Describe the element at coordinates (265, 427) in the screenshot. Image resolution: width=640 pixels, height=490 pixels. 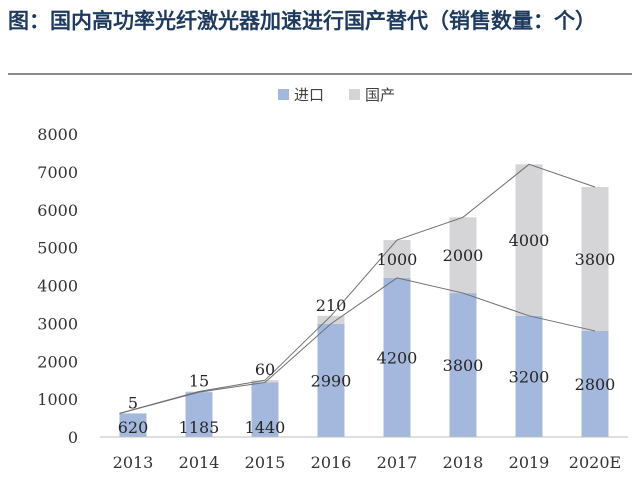
I see `data-label-import: 1440` at that location.